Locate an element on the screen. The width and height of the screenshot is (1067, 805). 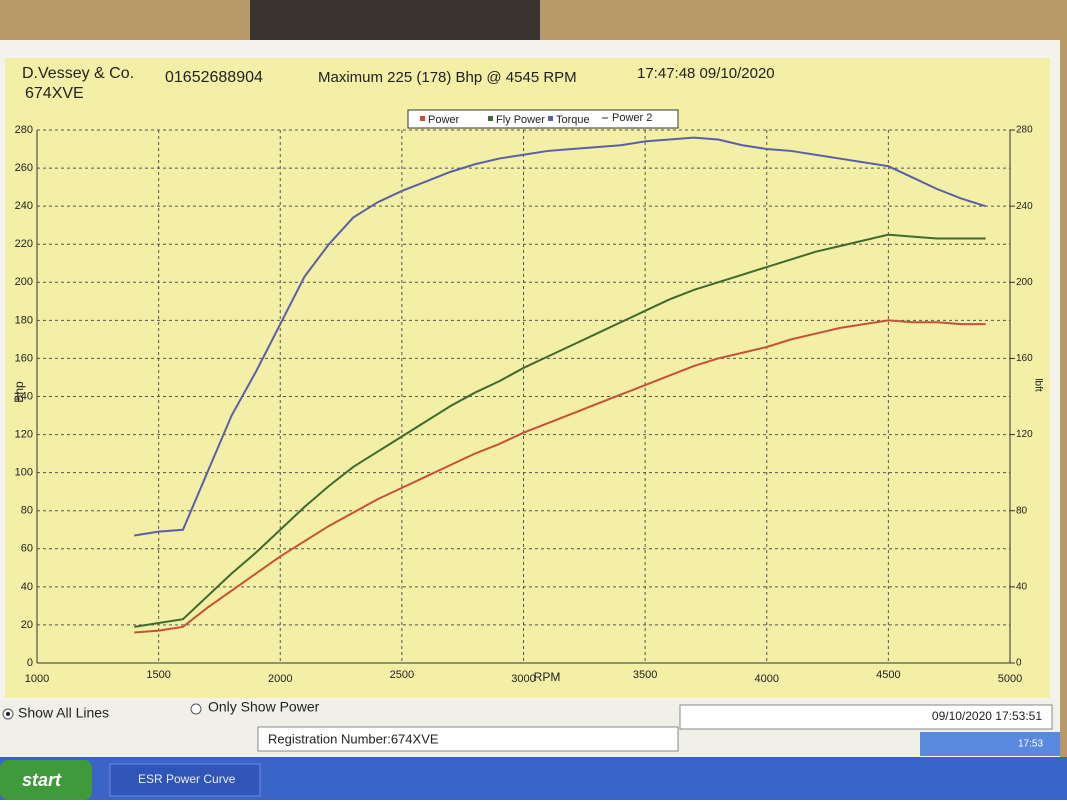
y-tick-label: 140 is located at coordinates (24, 396).